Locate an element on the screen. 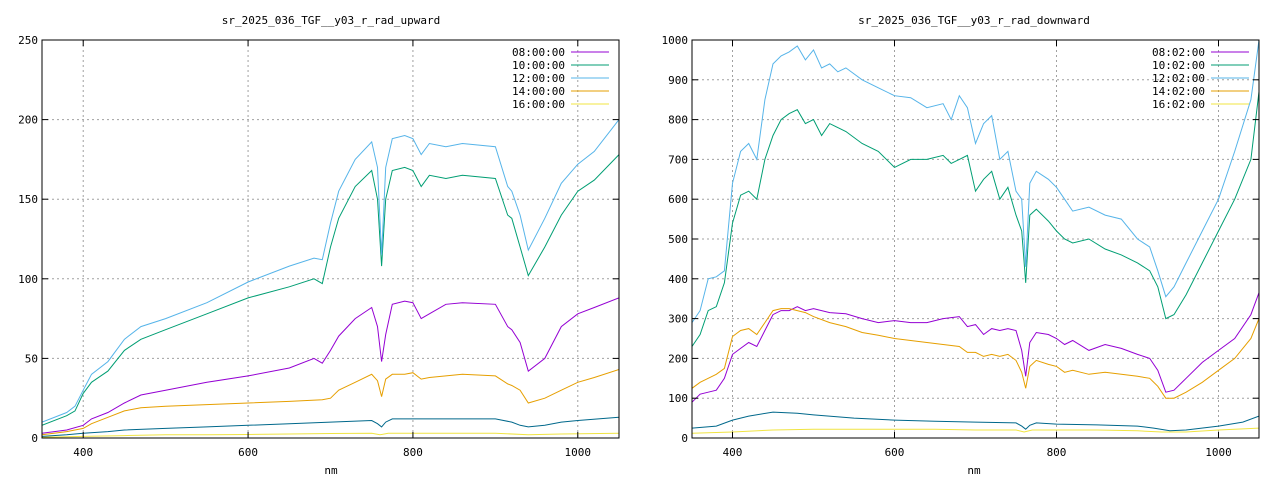 The width and height of the screenshot is (1280, 480). y-tick-label: 300 is located at coordinates (678, 319).